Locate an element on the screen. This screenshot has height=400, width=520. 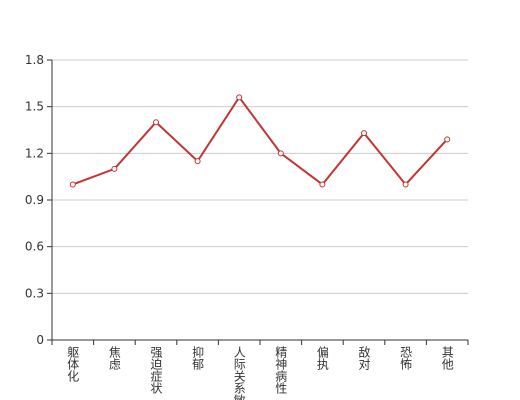
x-tick-label: 其他 is located at coordinates (447, 358).